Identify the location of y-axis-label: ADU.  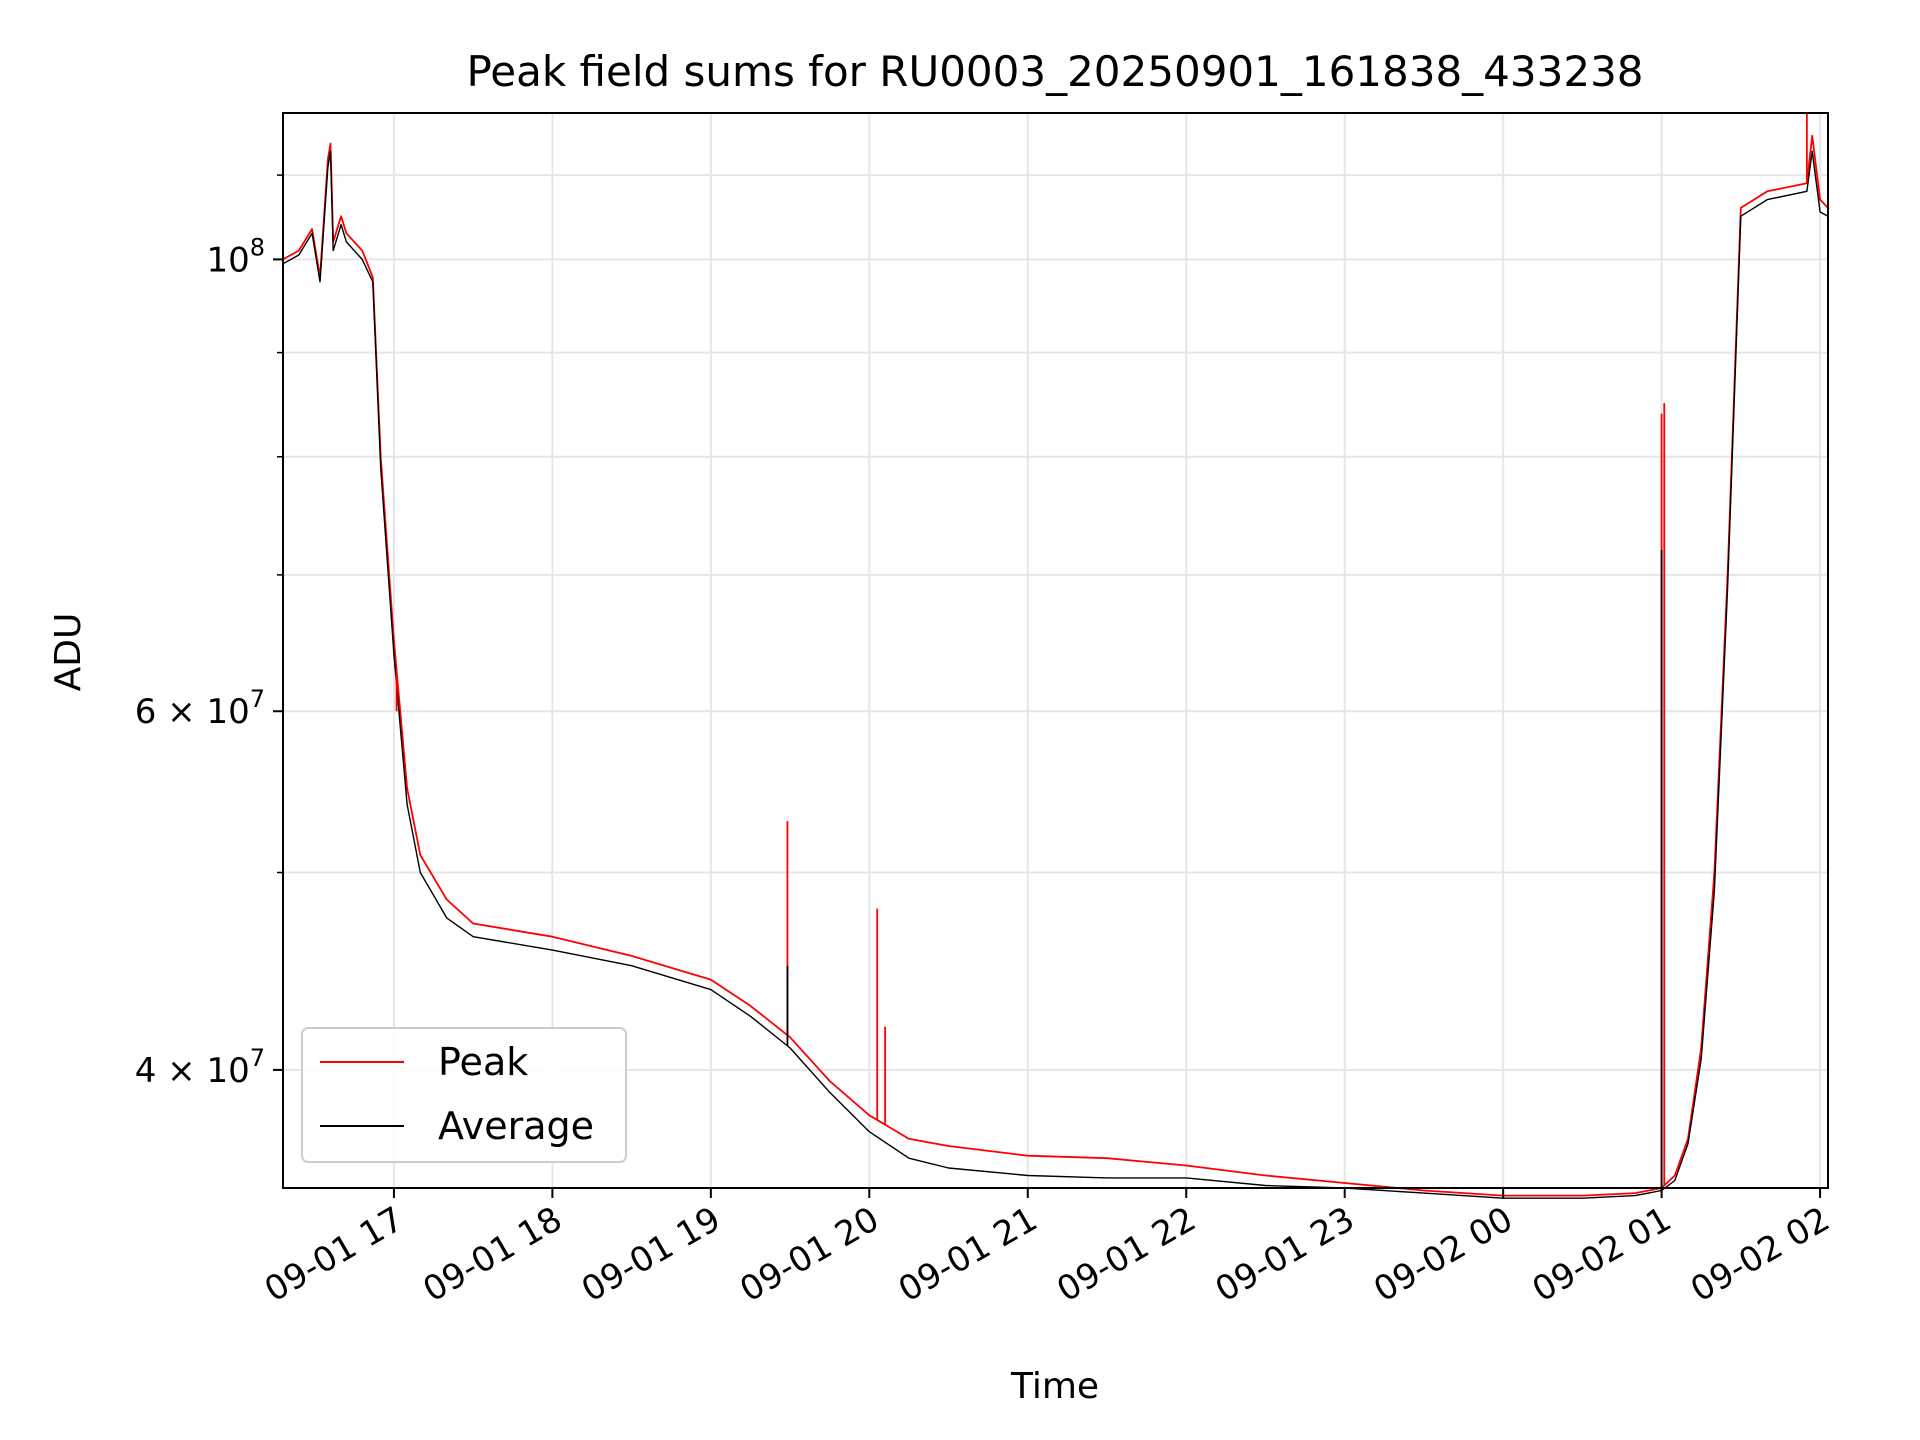
(68, 652).